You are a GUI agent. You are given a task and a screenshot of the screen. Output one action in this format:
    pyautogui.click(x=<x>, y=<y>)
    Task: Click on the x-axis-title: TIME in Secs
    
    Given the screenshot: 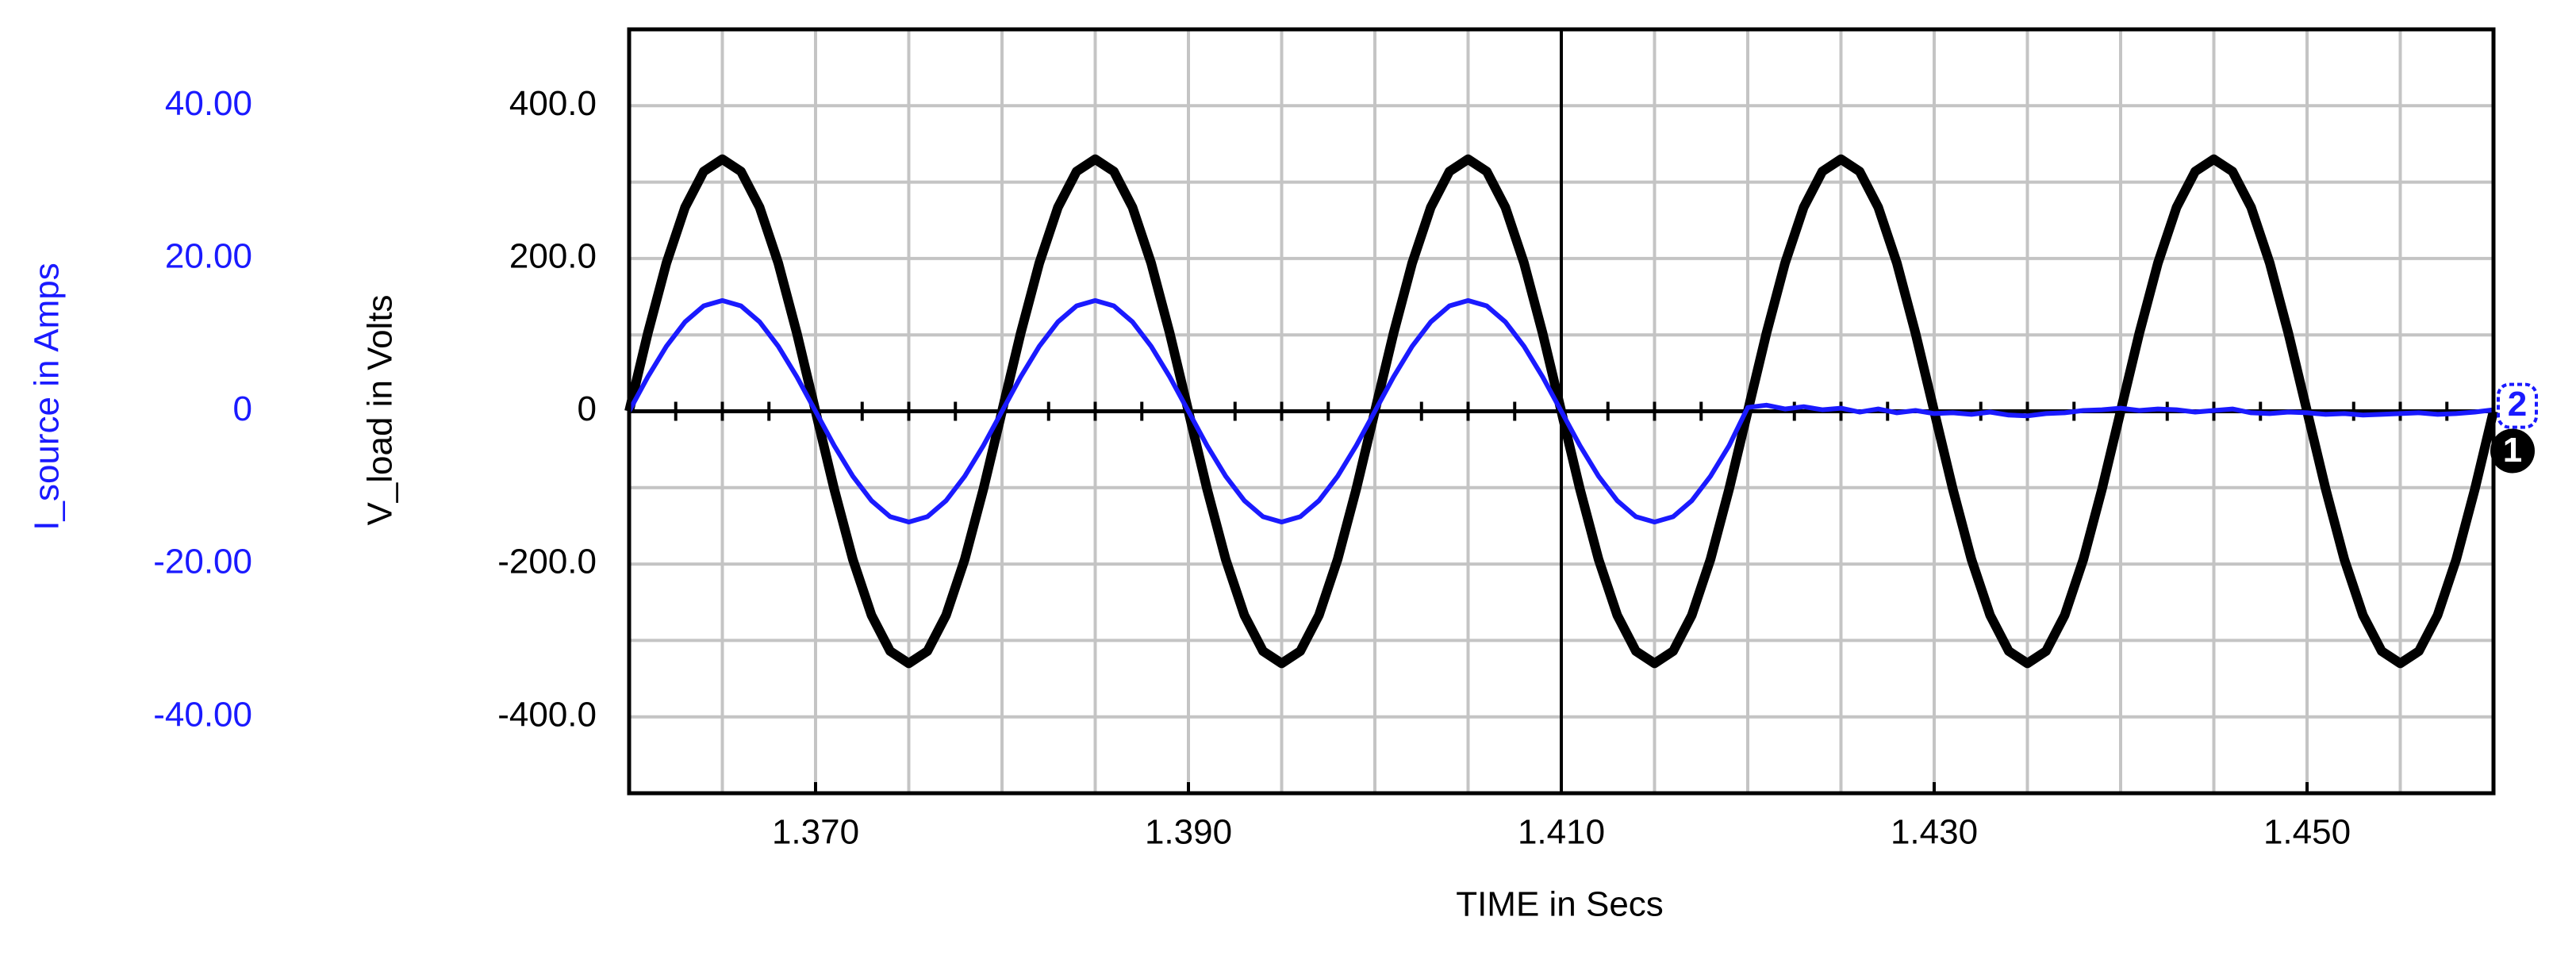 What is the action you would take?
    pyautogui.click(x=1560, y=904)
    